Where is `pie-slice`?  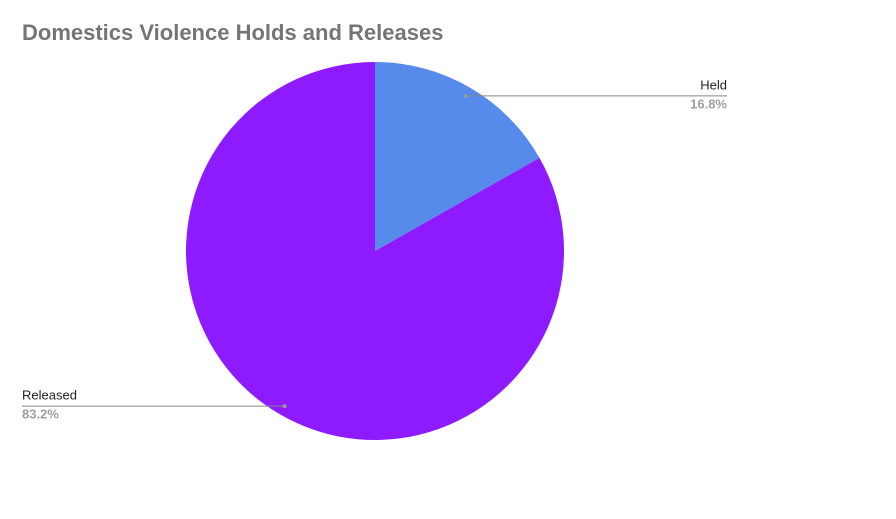
pie-slice is located at coordinates (457, 156).